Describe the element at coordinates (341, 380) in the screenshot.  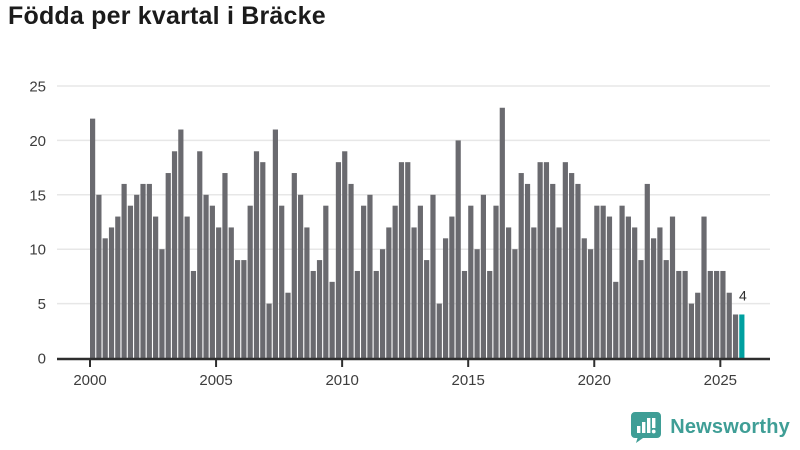
I see `x-tick-label-2010: 2010` at that location.